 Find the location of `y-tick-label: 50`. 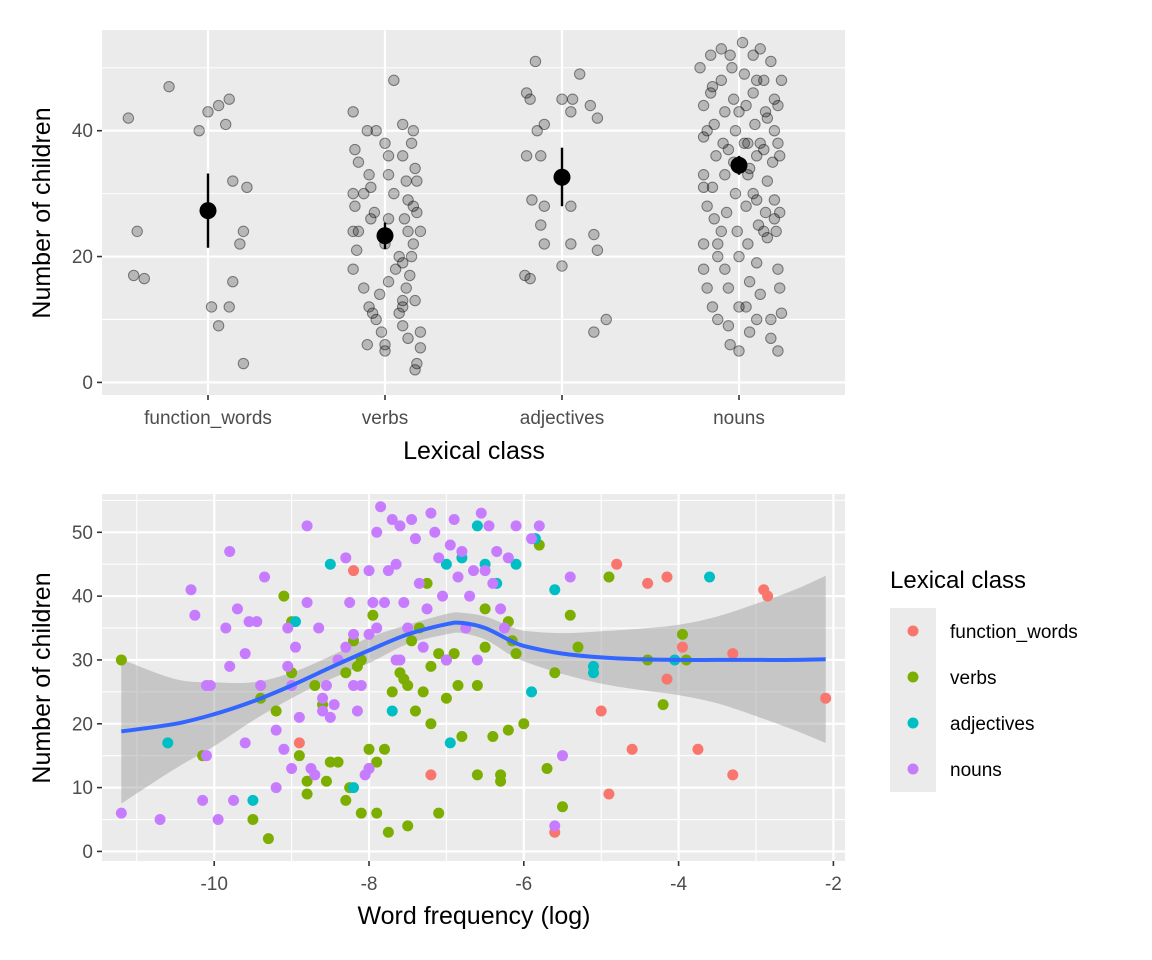

y-tick-label: 50 is located at coordinates (82, 533).